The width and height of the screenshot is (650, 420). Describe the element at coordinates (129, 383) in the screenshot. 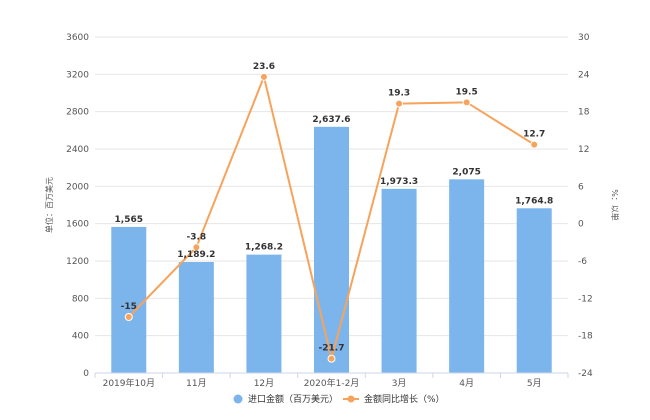

I see `x-tick-label: 2019年10月` at that location.